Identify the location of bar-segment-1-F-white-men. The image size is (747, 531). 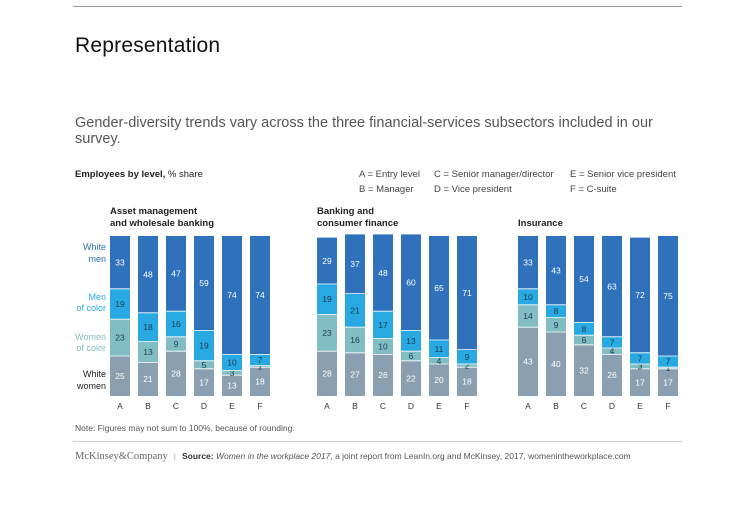
(260, 295).